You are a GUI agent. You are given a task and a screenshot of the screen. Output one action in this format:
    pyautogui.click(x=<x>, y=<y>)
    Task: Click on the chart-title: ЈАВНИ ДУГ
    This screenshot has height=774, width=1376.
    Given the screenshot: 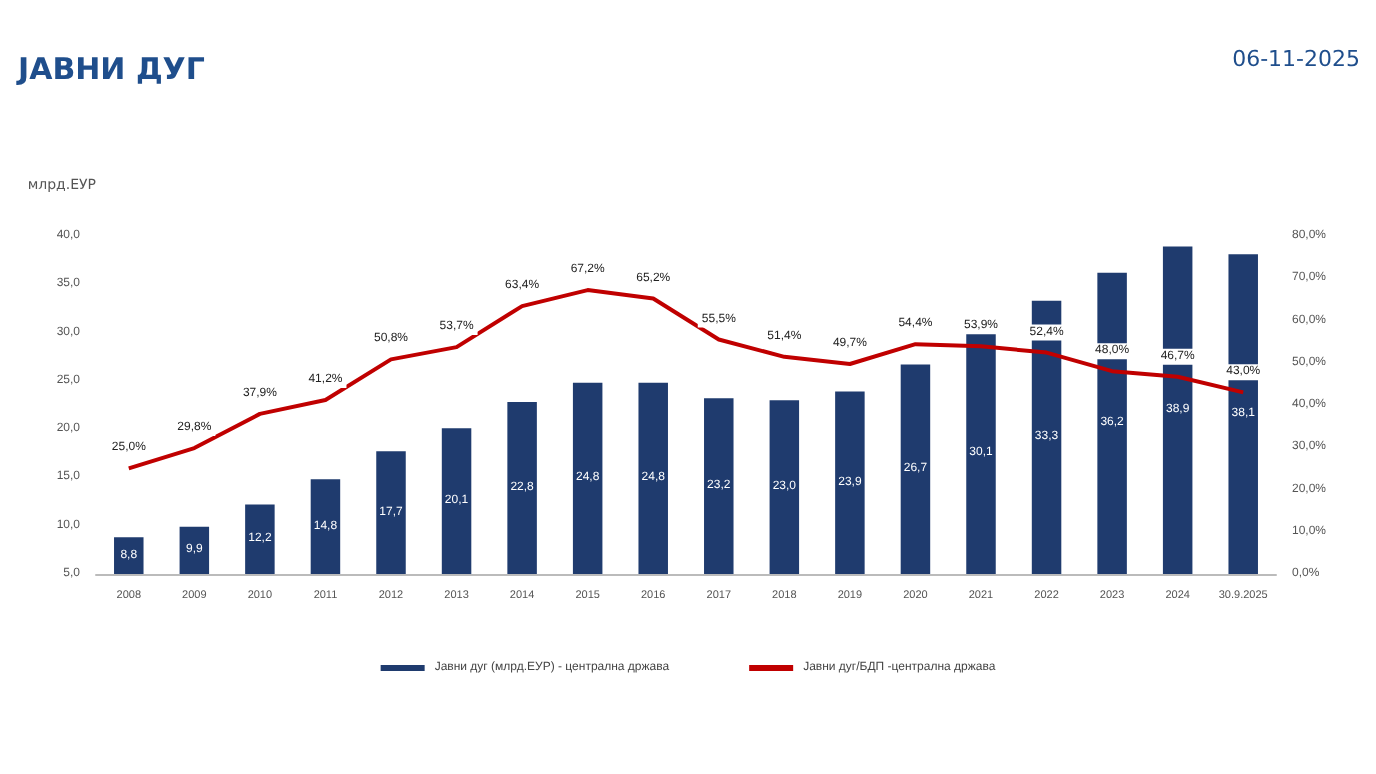 What is the action you would take?
    pyautogui.click(x=111, y=69)
    